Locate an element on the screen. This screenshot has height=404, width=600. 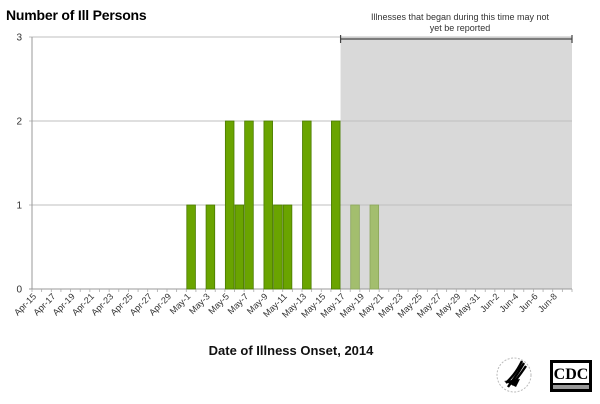
logos: CDC is located at coordinates (544, 375).